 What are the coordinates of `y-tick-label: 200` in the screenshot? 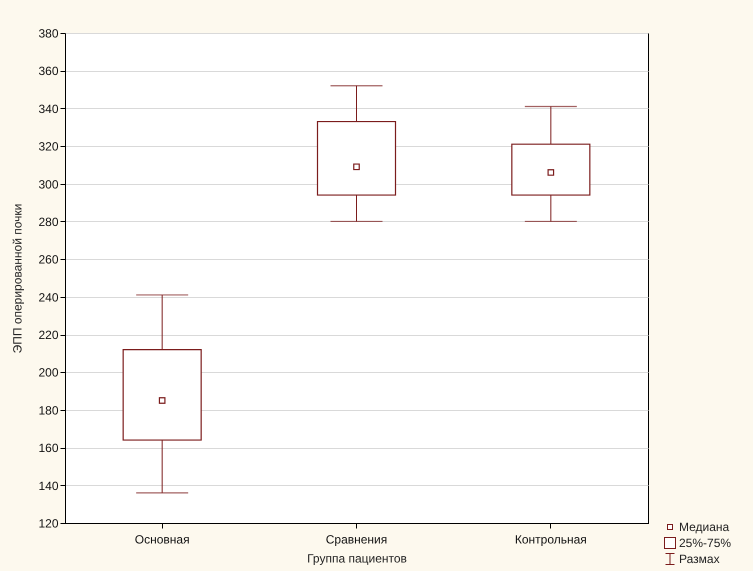 It's located at (48, 373).